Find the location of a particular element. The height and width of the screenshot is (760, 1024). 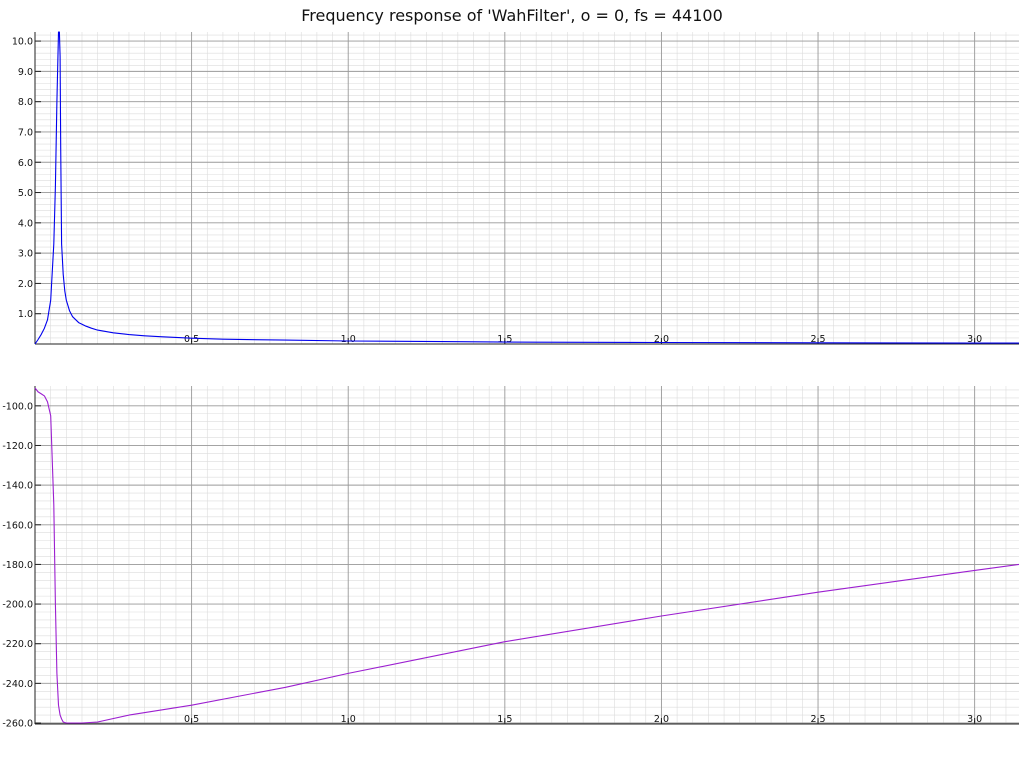

y-tick-label: 6.0 is located at coordinates (25, 163).